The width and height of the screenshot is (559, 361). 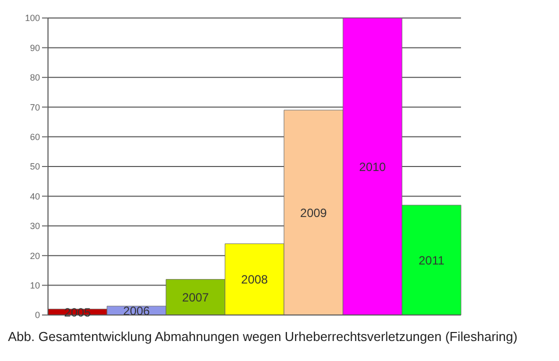 What do you see at coordinates (263, 336) in the screenshot?
I see `text: Abb. Gesamtentwicklung Abmahnungen wegen Urheberrechtsverletzungen (Filesharing)` at bounding box center [263, 336].